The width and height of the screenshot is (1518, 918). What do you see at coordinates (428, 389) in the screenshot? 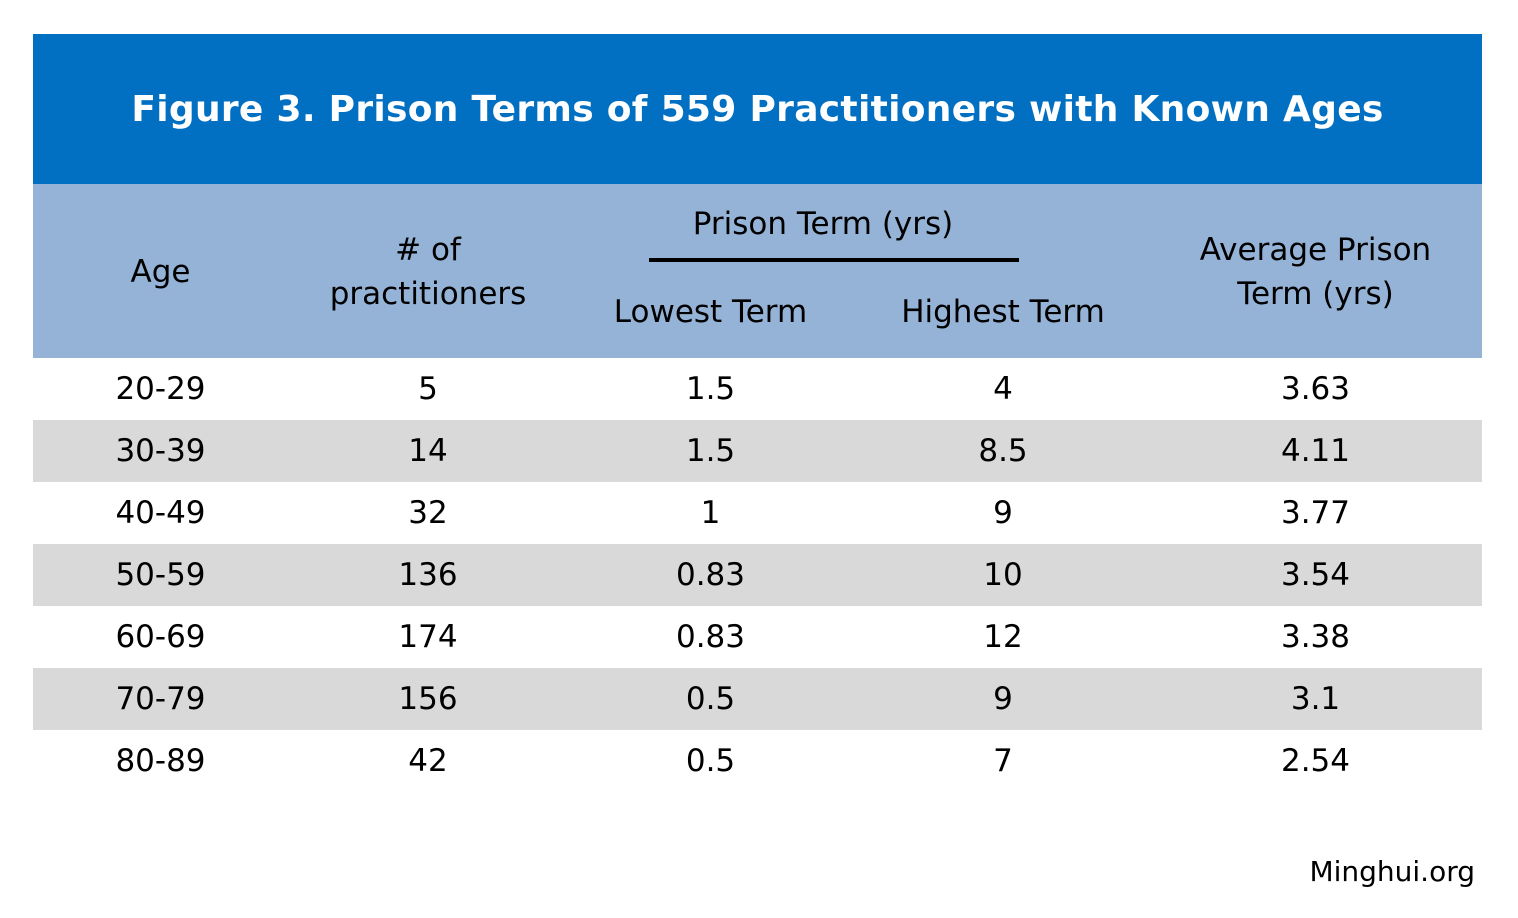
I see `cell-count: 5` at bounding box center [428, 389].